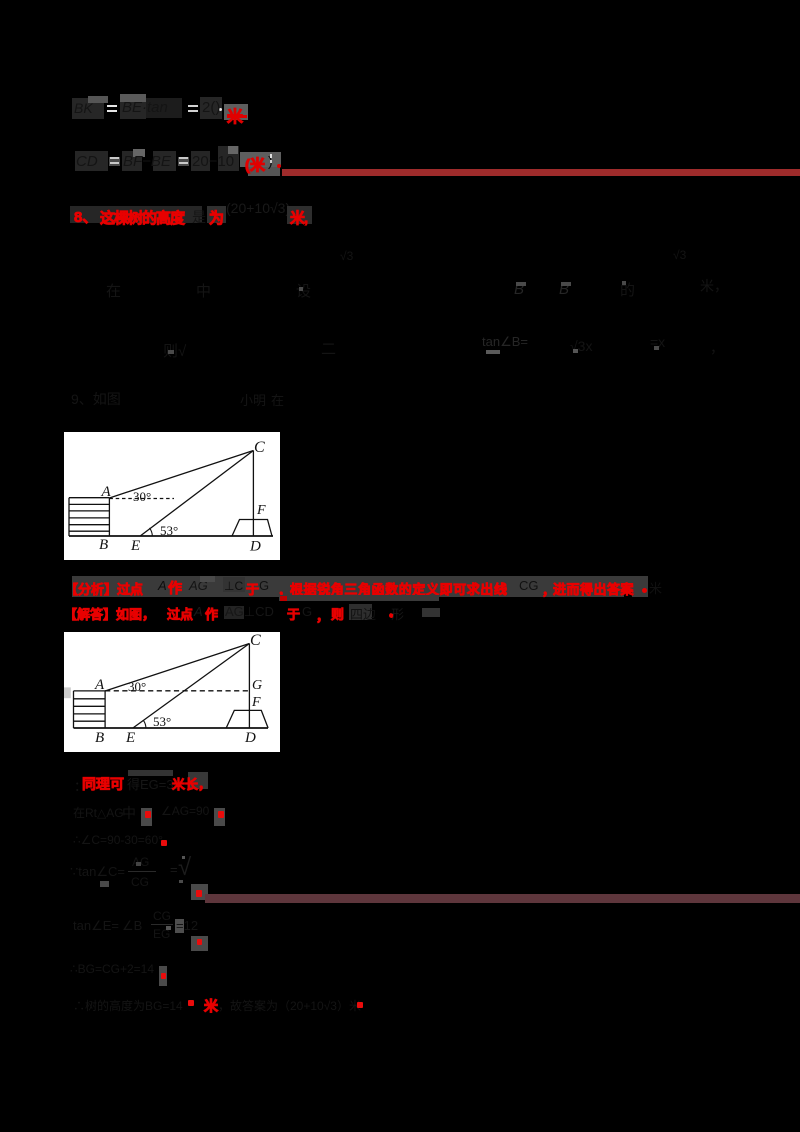 The image size is (800, 1132). What do you see at coordinates (257, 685) in the screenshot?
I see `svg-text: G` at bounding box center [257, 685].